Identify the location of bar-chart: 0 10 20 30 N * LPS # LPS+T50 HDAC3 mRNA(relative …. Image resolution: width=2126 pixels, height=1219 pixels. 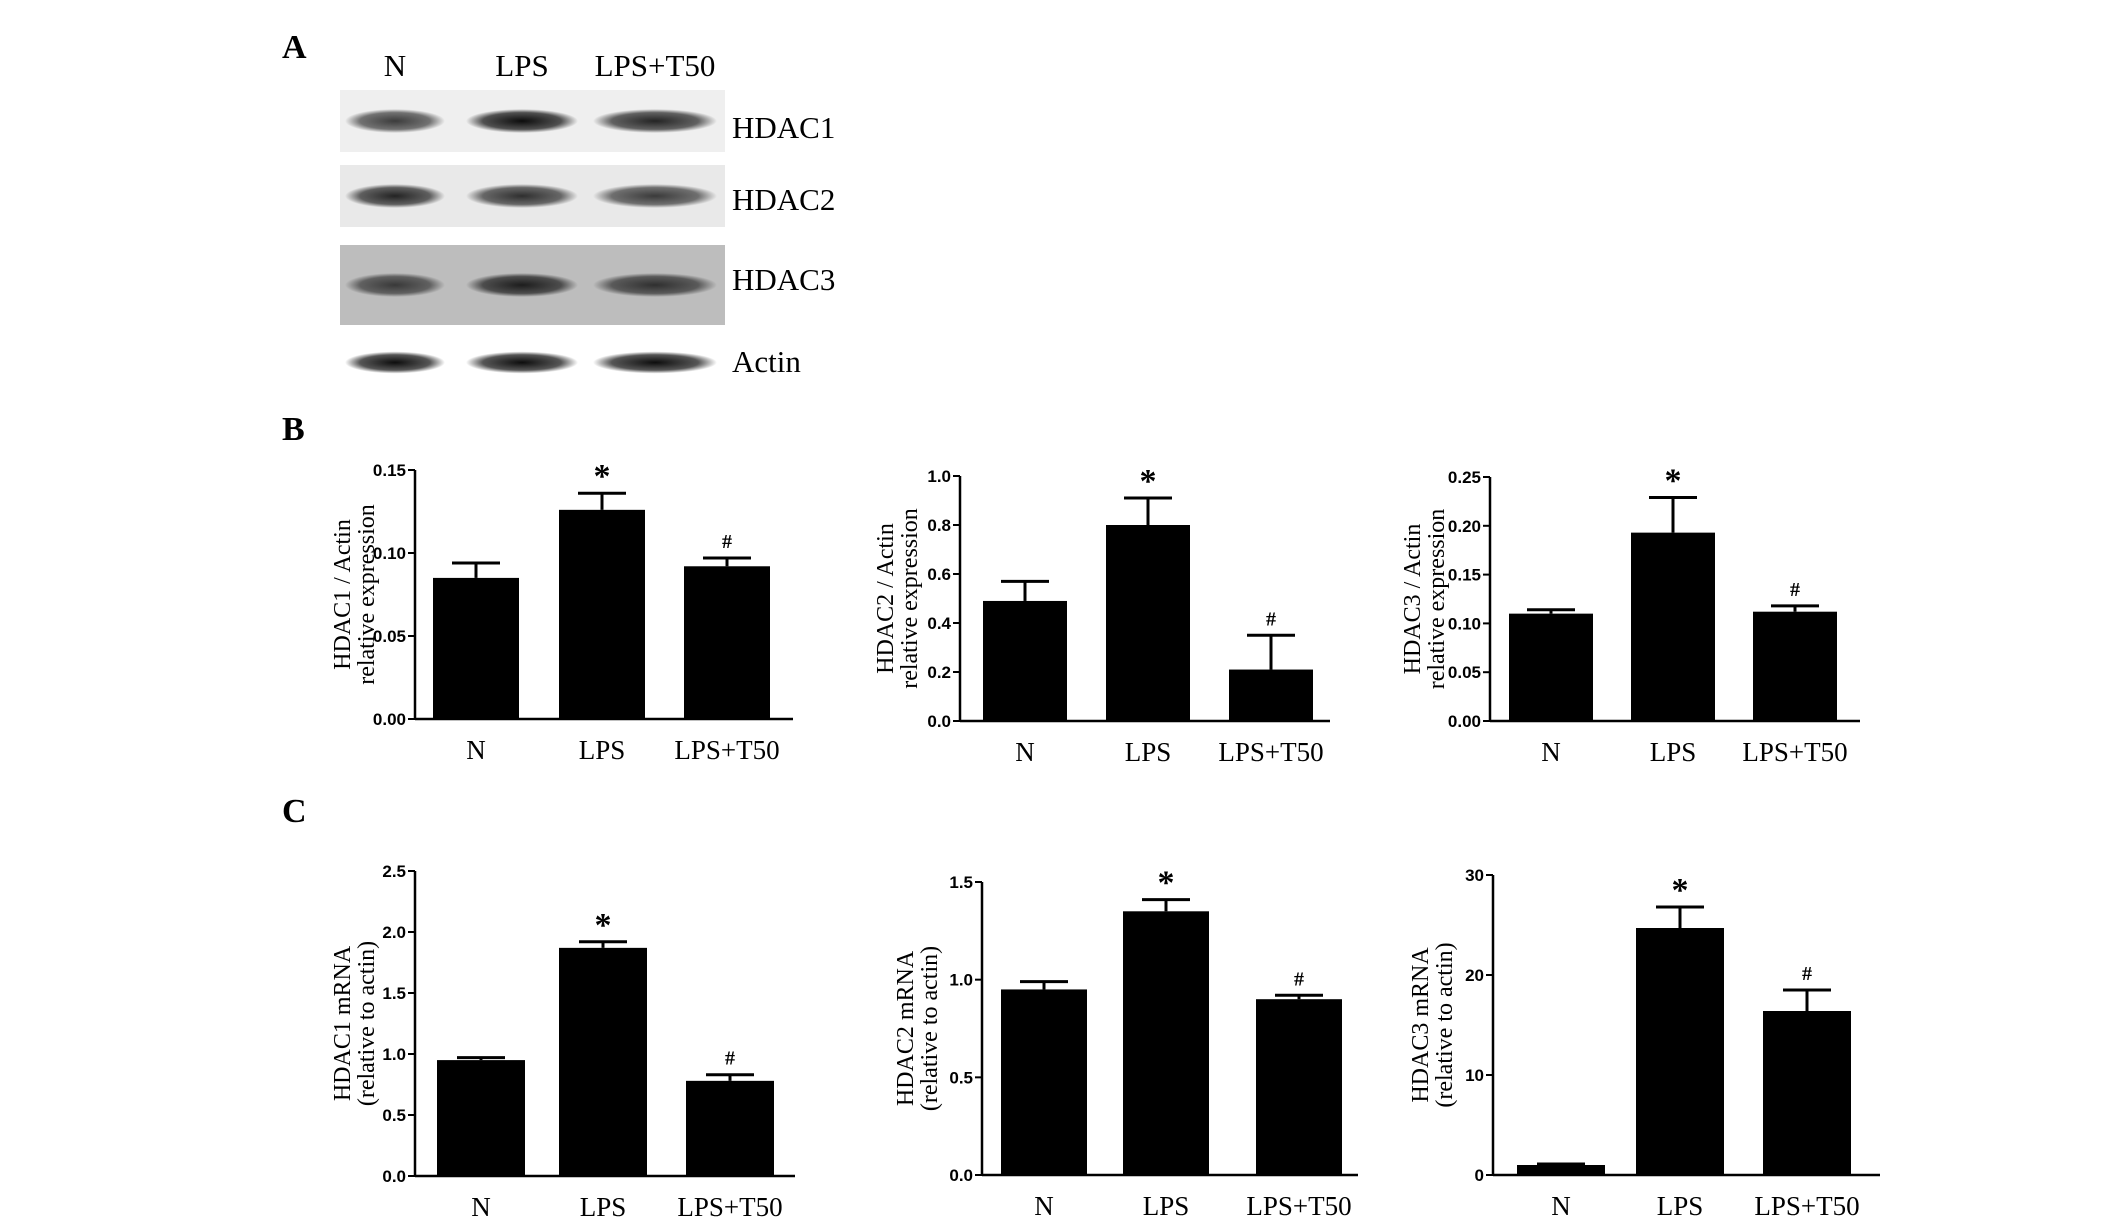
(1644, 1042).